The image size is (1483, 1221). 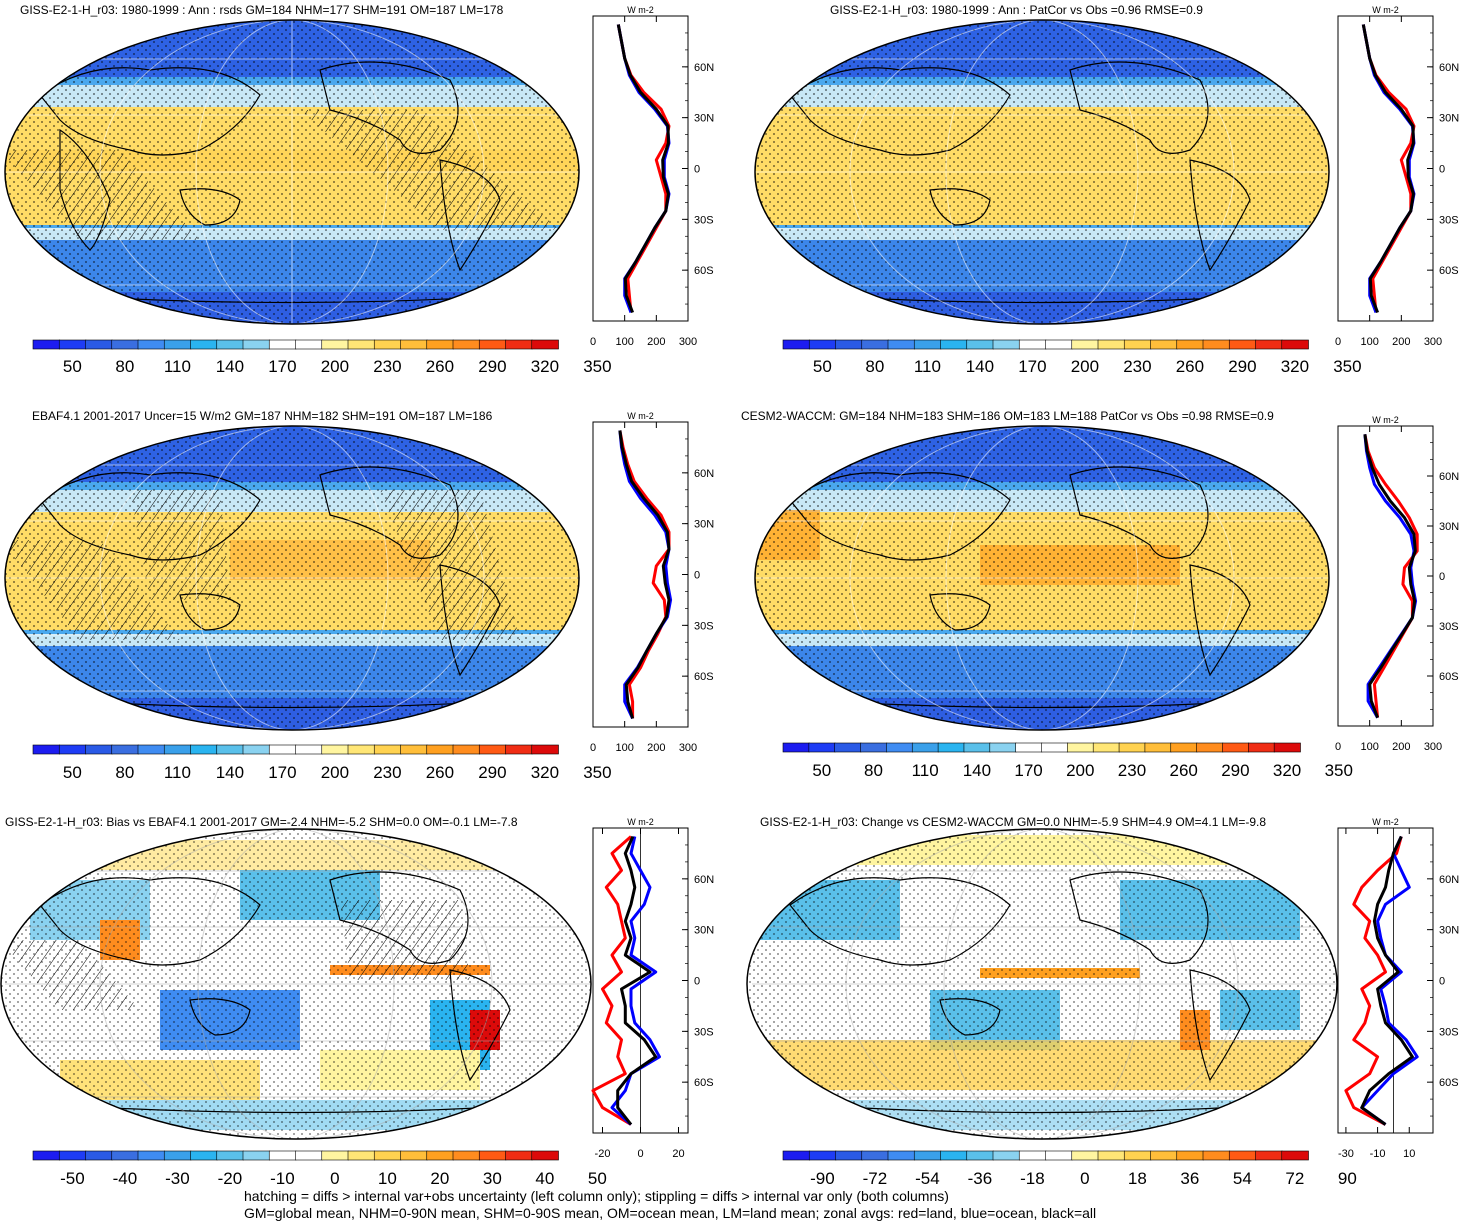 I want to click on colorbar-label: 140, so click(x=230, y=366).